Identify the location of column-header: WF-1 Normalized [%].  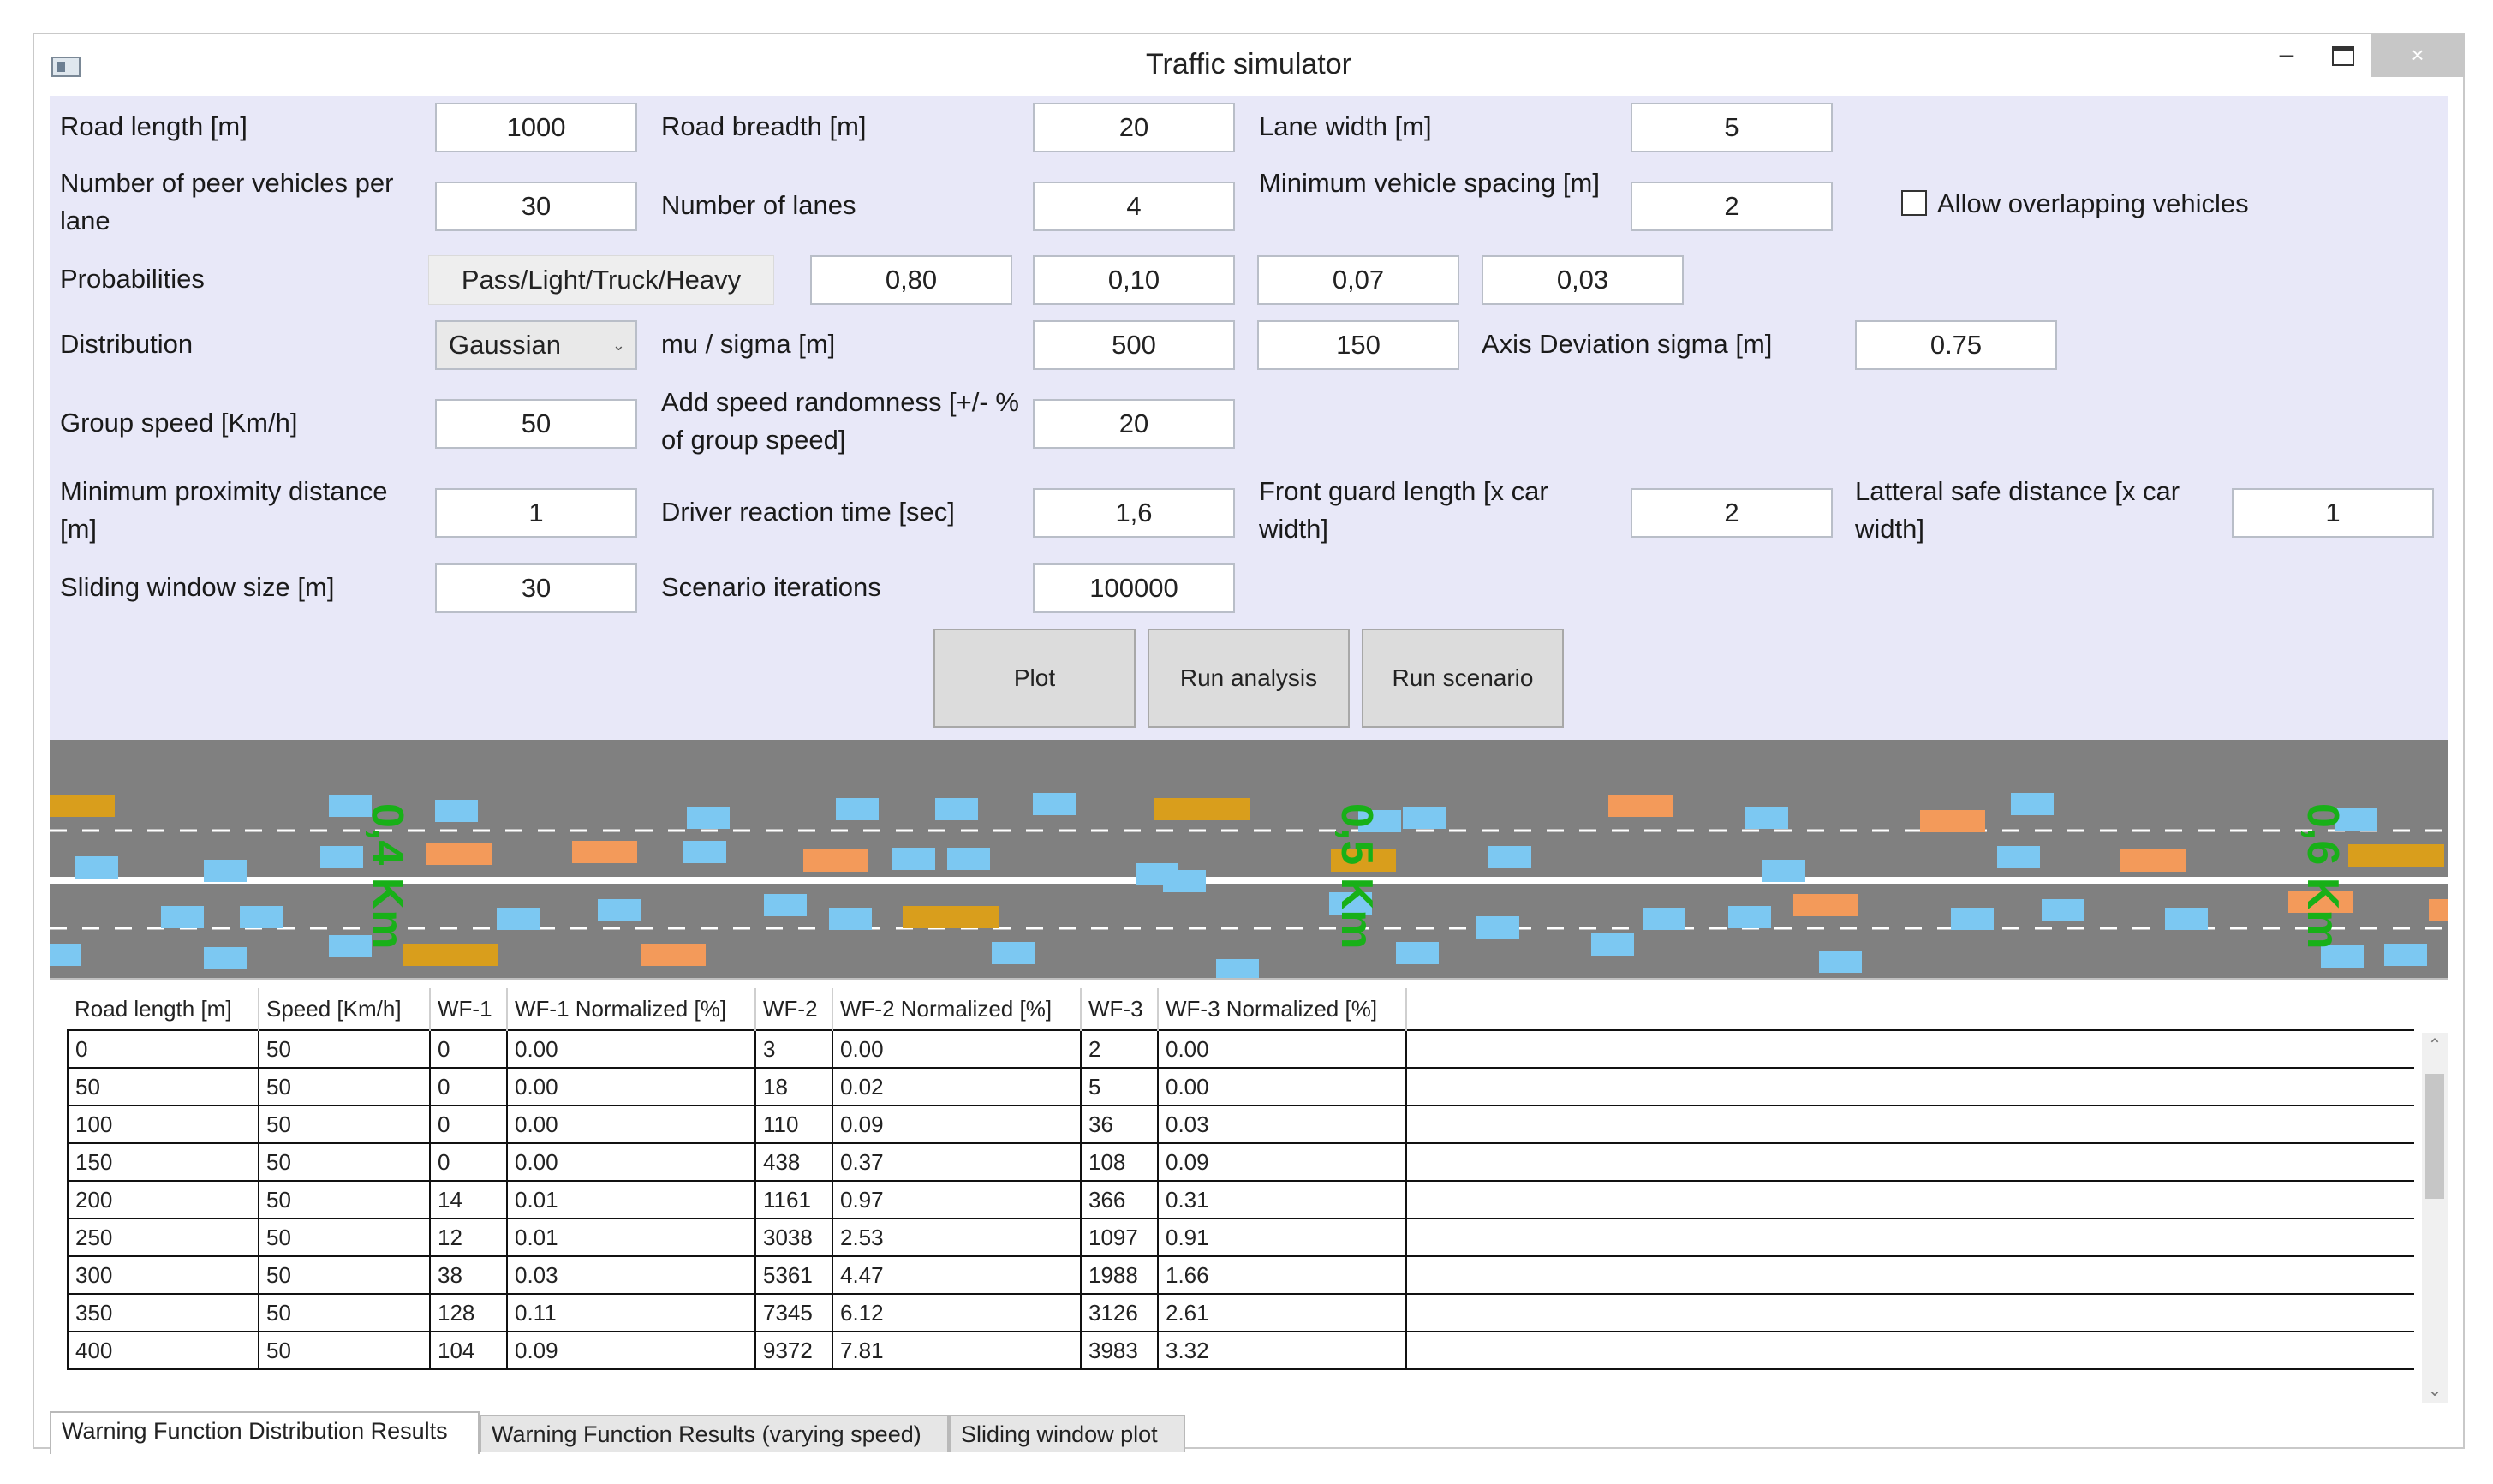
(631, 1009).